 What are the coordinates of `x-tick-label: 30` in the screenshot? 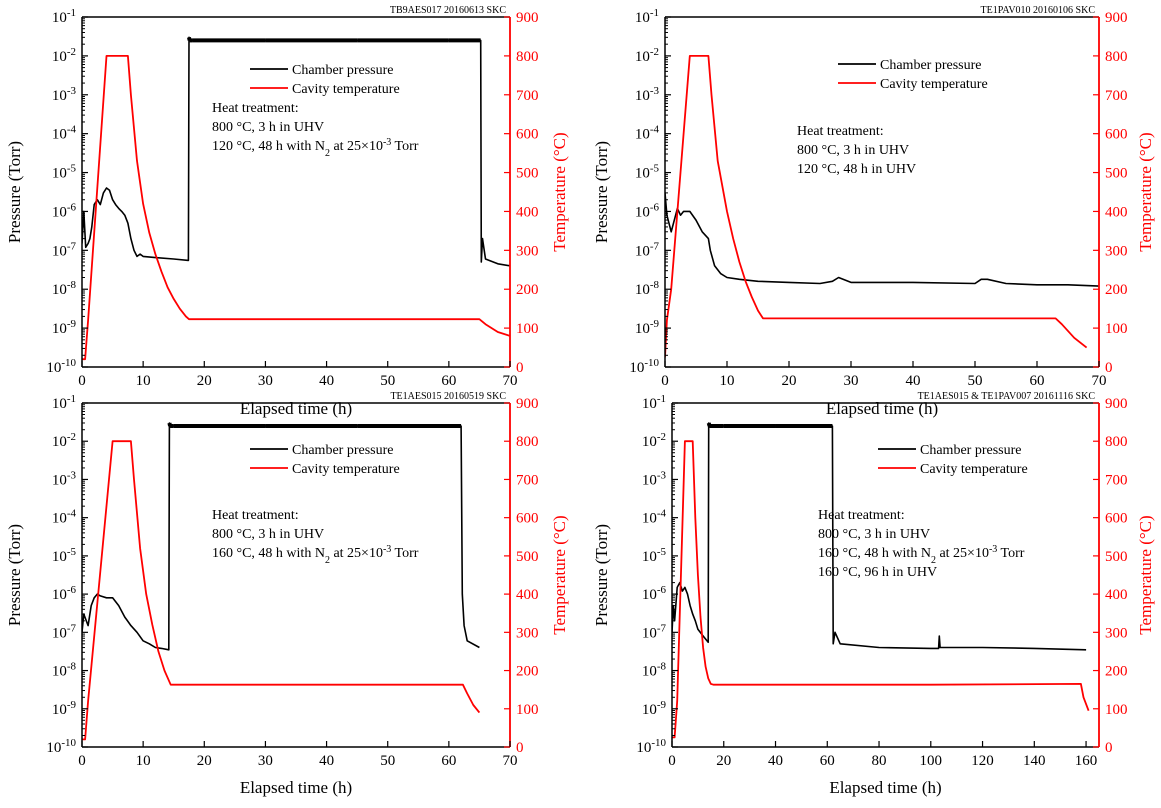 It's located at (851, 381).